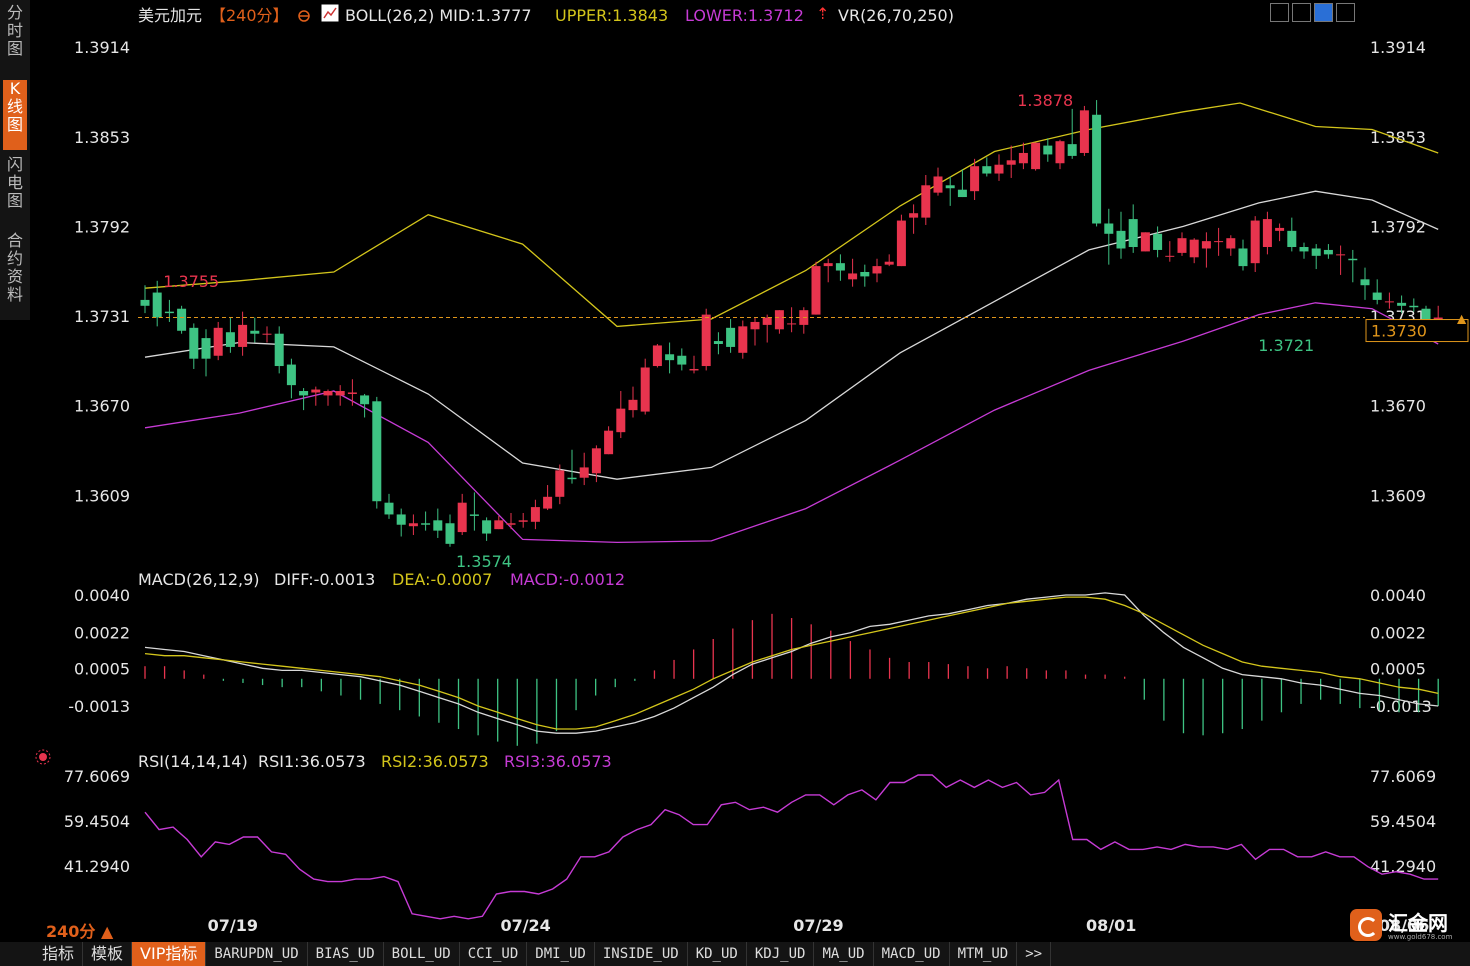  Describe the element at coordinates (1279, 12) in the screenshot. I see `zoom-icon` at that location.